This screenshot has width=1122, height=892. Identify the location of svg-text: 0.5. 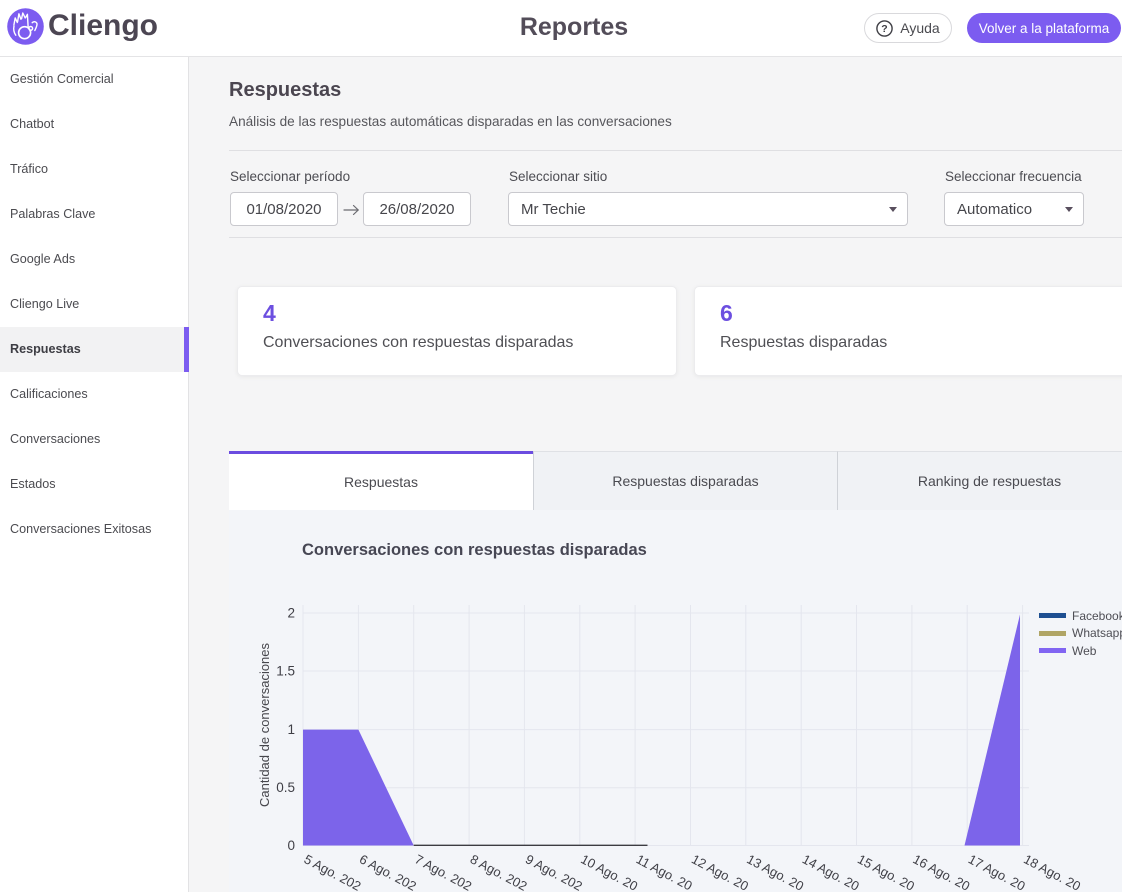
(285, 787).